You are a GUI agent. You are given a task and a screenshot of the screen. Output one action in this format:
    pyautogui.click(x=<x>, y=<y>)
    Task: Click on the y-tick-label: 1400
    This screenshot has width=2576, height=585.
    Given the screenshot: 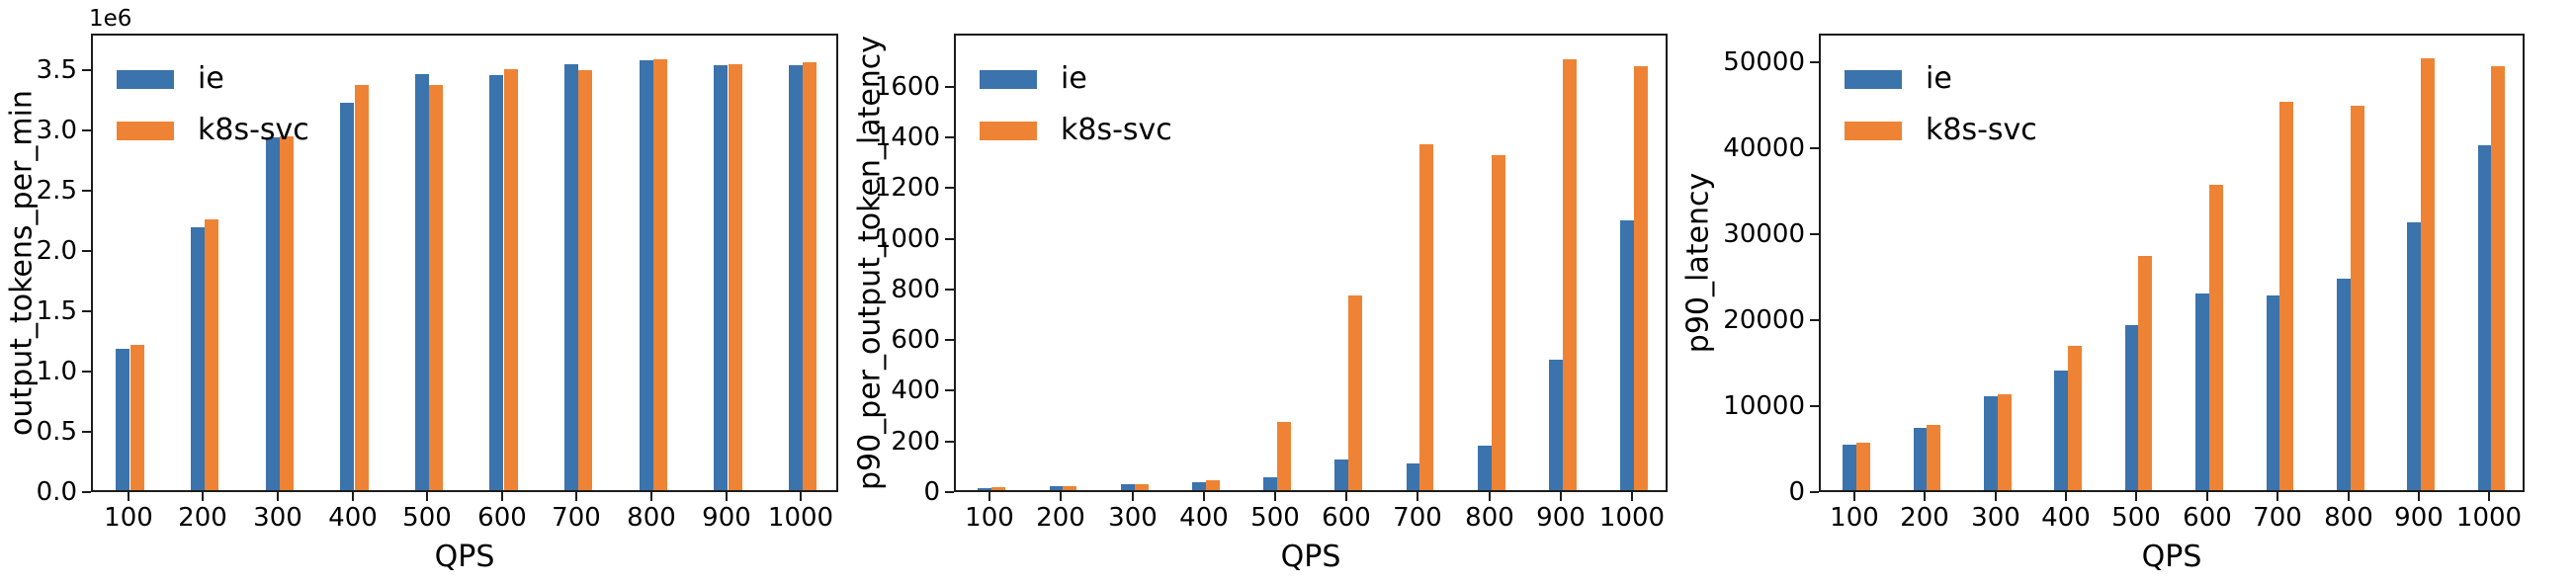 What is the action you would take?
    pyautogui.click(x=907, y=137)
    